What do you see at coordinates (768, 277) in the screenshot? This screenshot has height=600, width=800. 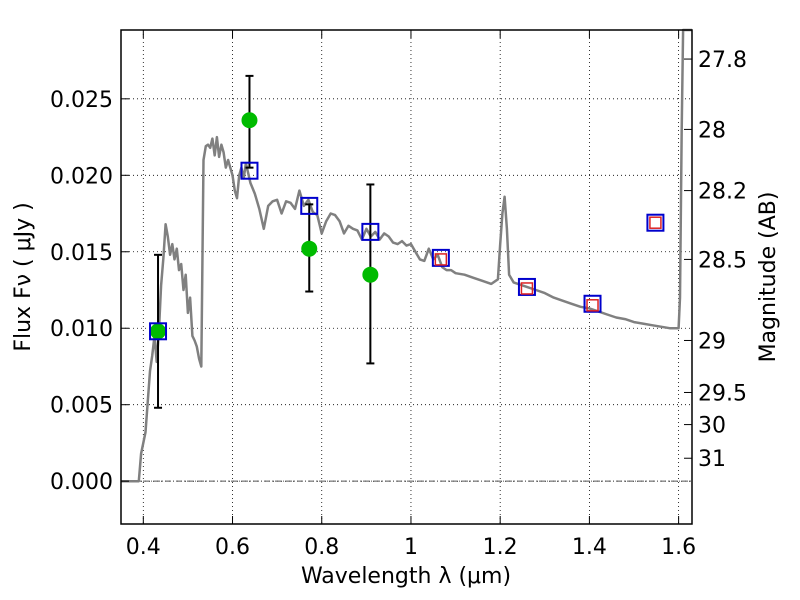 I see `y-axis-right-label: Magnitude (AB)` at bounding box center [768, 277].